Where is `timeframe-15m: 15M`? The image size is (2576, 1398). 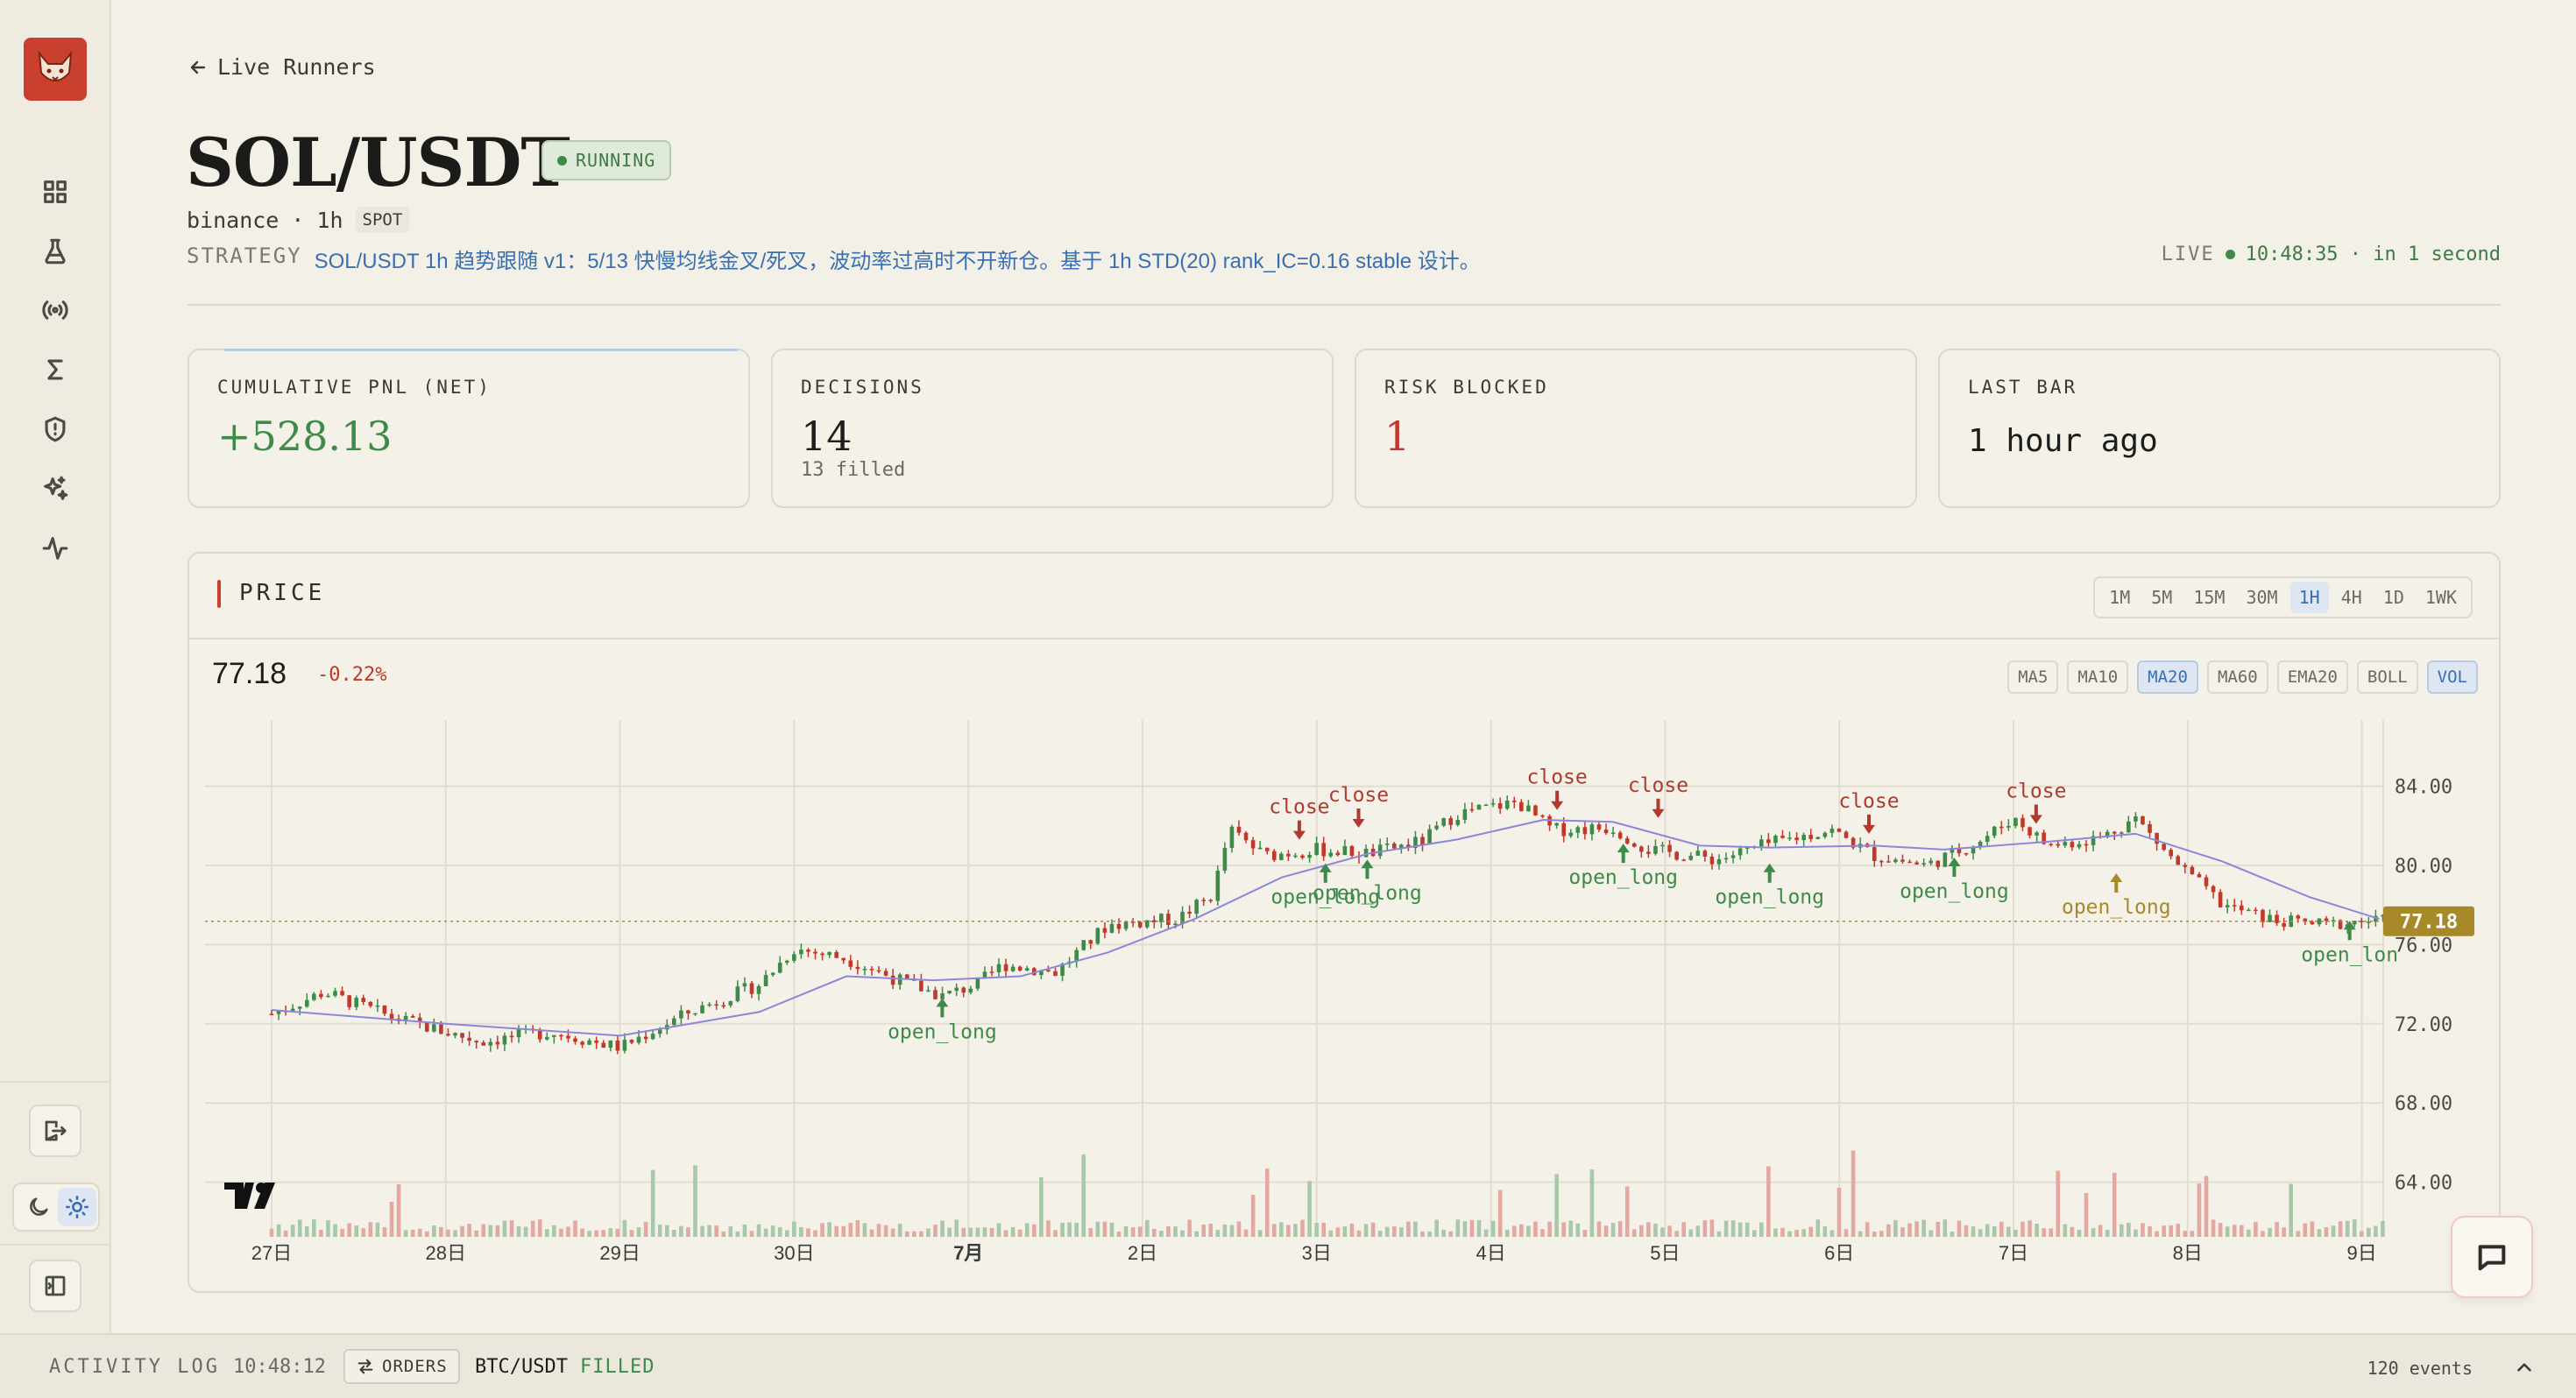
timeframe-15m: 15M is located at coordinates (2209, 597).